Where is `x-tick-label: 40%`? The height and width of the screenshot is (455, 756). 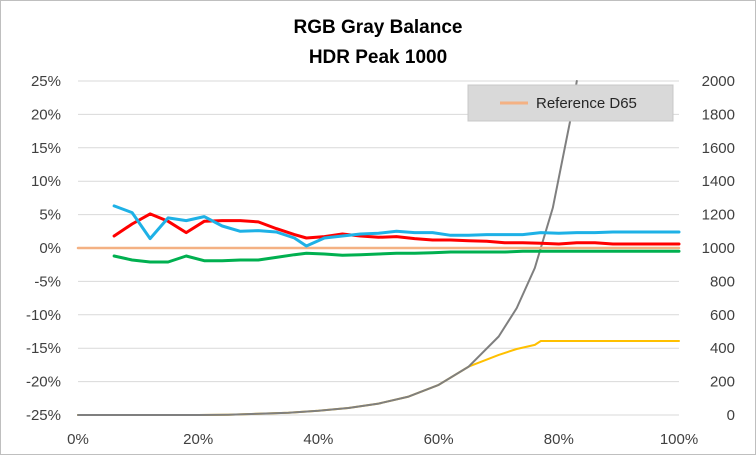
x-tick-label: 40% is located at coordinates (318, 439).